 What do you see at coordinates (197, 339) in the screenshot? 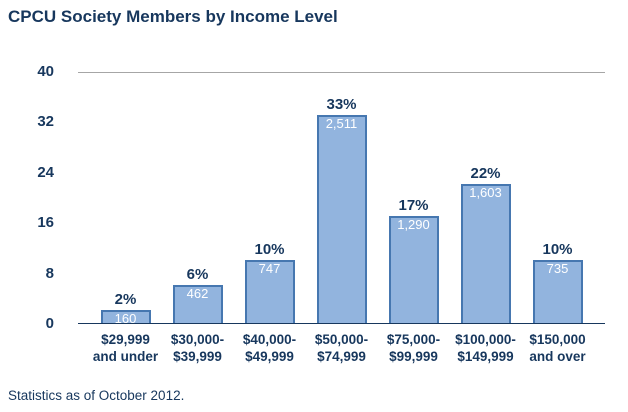
I see `category-label-line: $30,000-` at bounding box center [197, 339].